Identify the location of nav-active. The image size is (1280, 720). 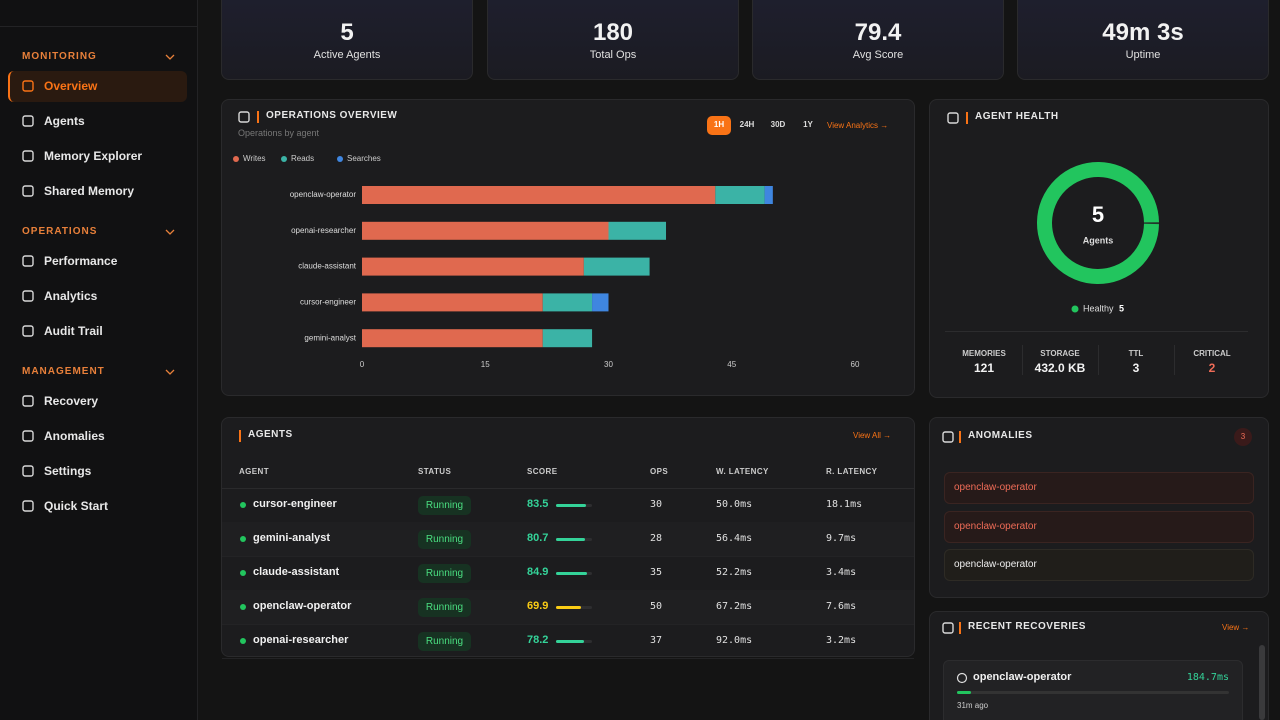
(97, 86).